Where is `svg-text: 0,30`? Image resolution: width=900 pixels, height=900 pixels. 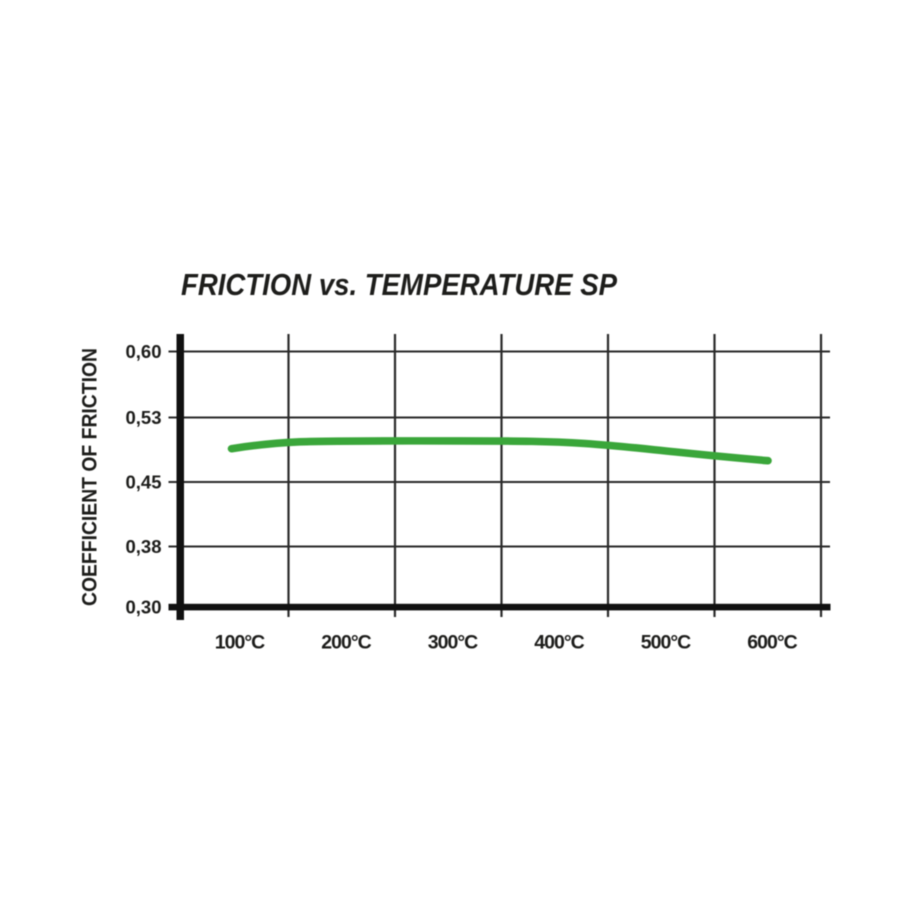 svg-text: 0,30 is located at coordinates (143, 607).